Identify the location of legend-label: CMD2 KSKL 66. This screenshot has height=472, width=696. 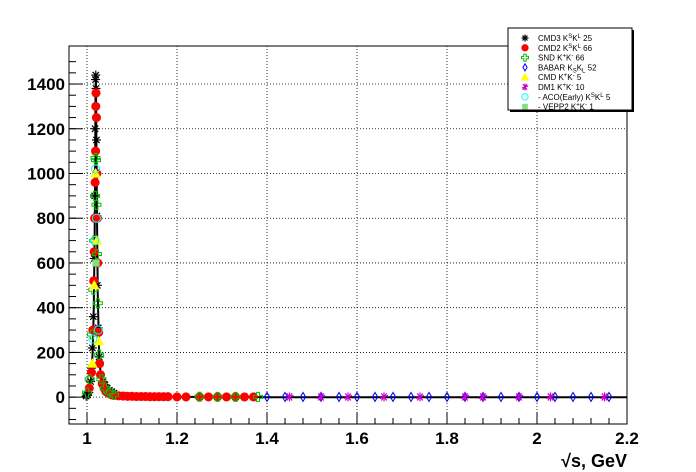
(565, 48).